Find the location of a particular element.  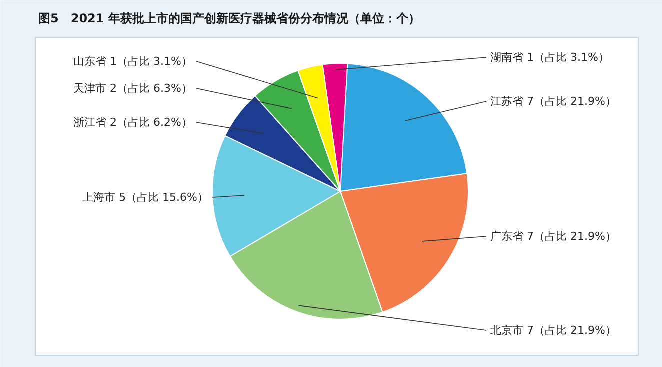

slice-label: 上海市 5（占比 15.6%） is located at coordinates (145, 197).